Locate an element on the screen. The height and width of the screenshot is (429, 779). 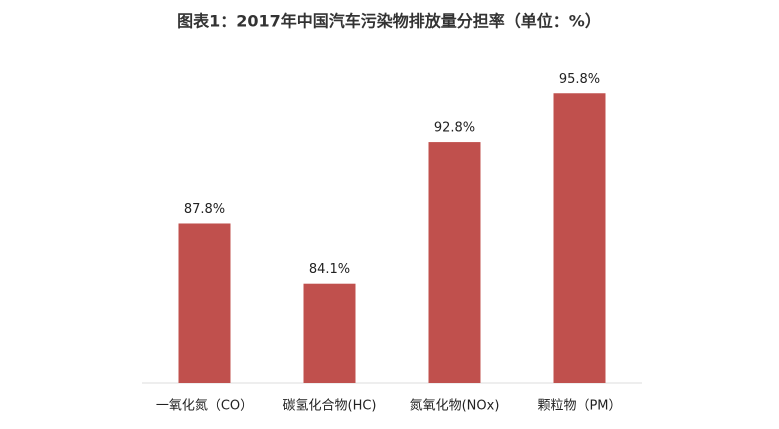
x-tick-label: 颗粒物（PM） is located at coordinates (579, 406).